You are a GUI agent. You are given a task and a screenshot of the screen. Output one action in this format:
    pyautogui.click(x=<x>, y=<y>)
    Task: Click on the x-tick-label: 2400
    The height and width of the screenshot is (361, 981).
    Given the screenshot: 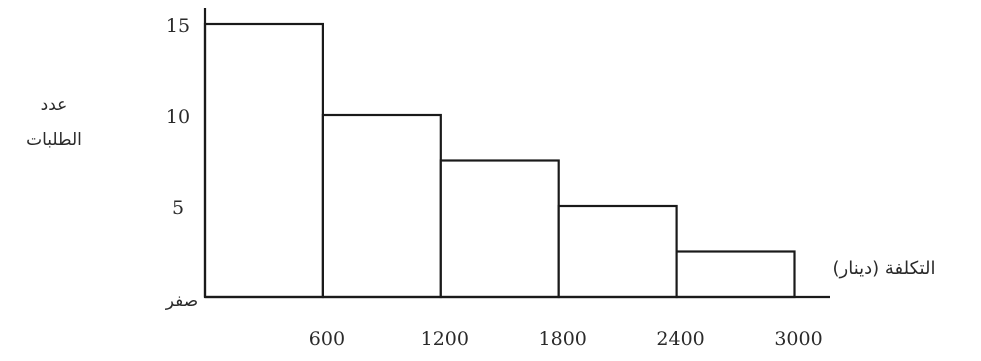 What is the action you would take?
    pyautogui.click(x=680, y=339)
    